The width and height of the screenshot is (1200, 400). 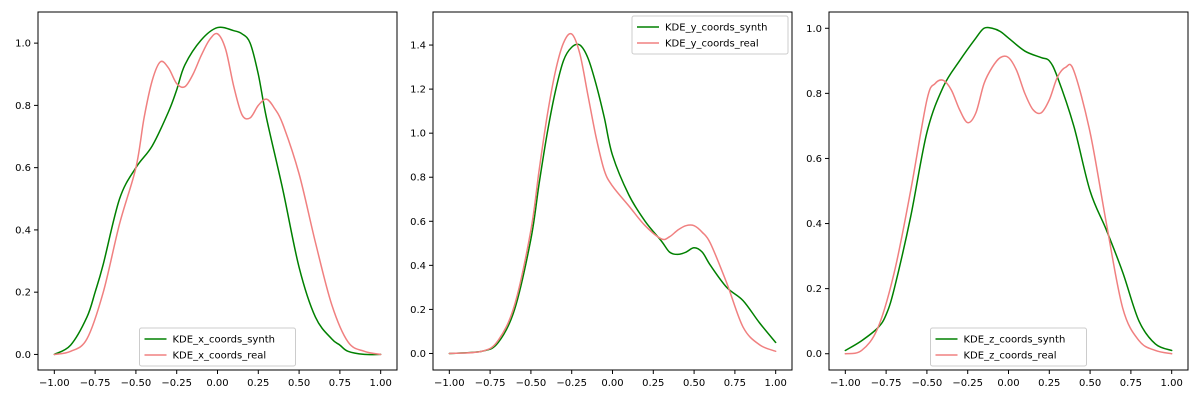 I want to click on legend: KDE_y_coords_synth KDE_y_coords_real, so click(x=710, y=35).